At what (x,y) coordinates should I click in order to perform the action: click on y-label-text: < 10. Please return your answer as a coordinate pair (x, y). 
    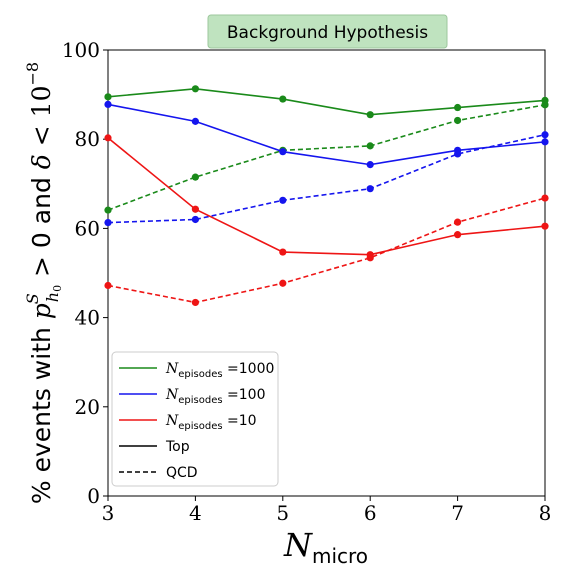
    Looking at the image, I should click on (41, 120).